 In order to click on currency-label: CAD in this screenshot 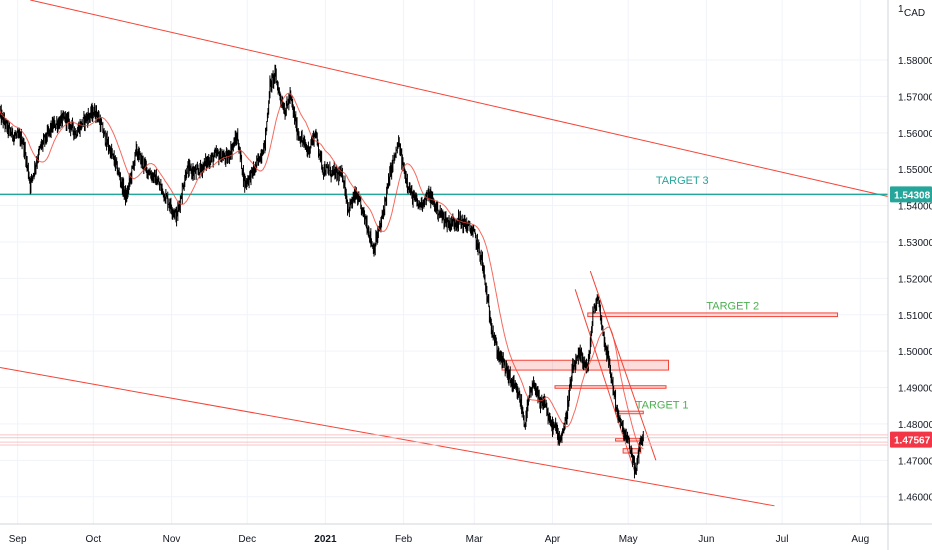, I will do `click(914, 13)`.